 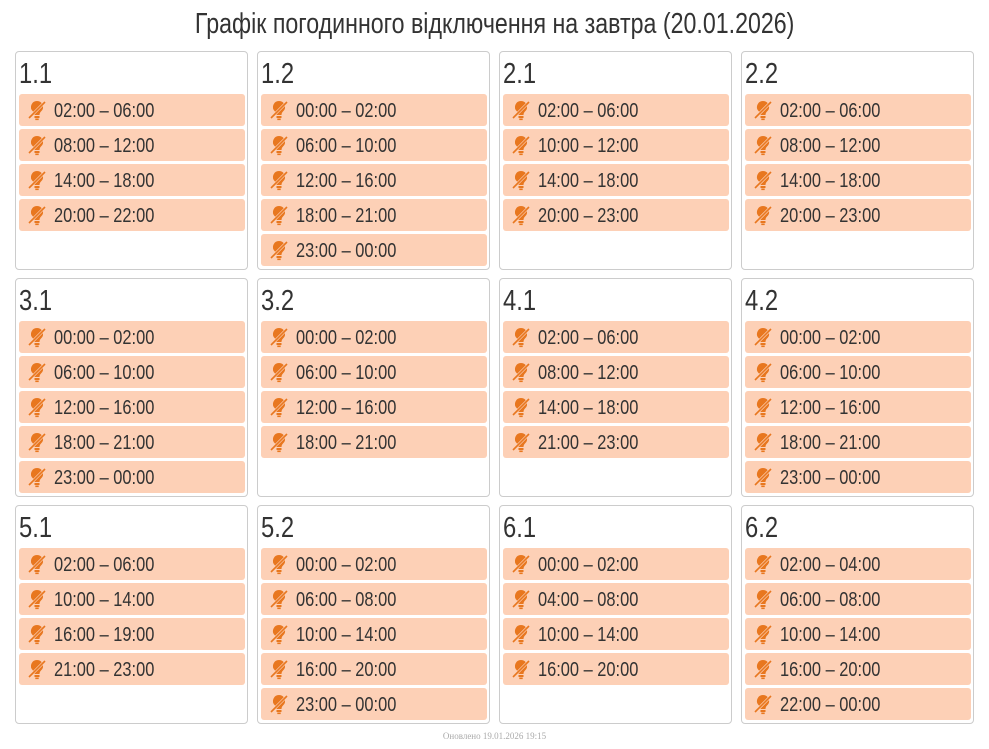 What do you see at coordinates (374, 145) in the screenshot?
I see `outage-slot: 06:00 – 10:00` at bounding box center [374, 145].